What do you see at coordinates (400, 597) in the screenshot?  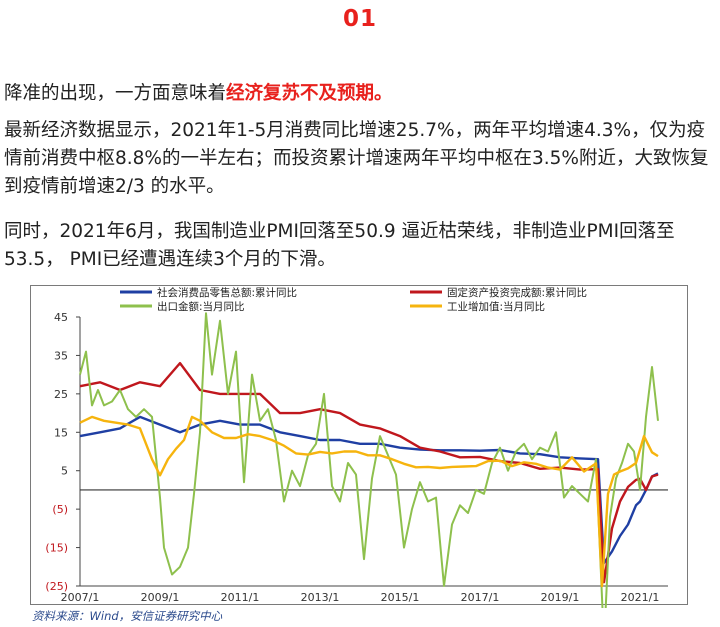 I see `x-tick-label: 2015/1` at bounding box center [400, 597].